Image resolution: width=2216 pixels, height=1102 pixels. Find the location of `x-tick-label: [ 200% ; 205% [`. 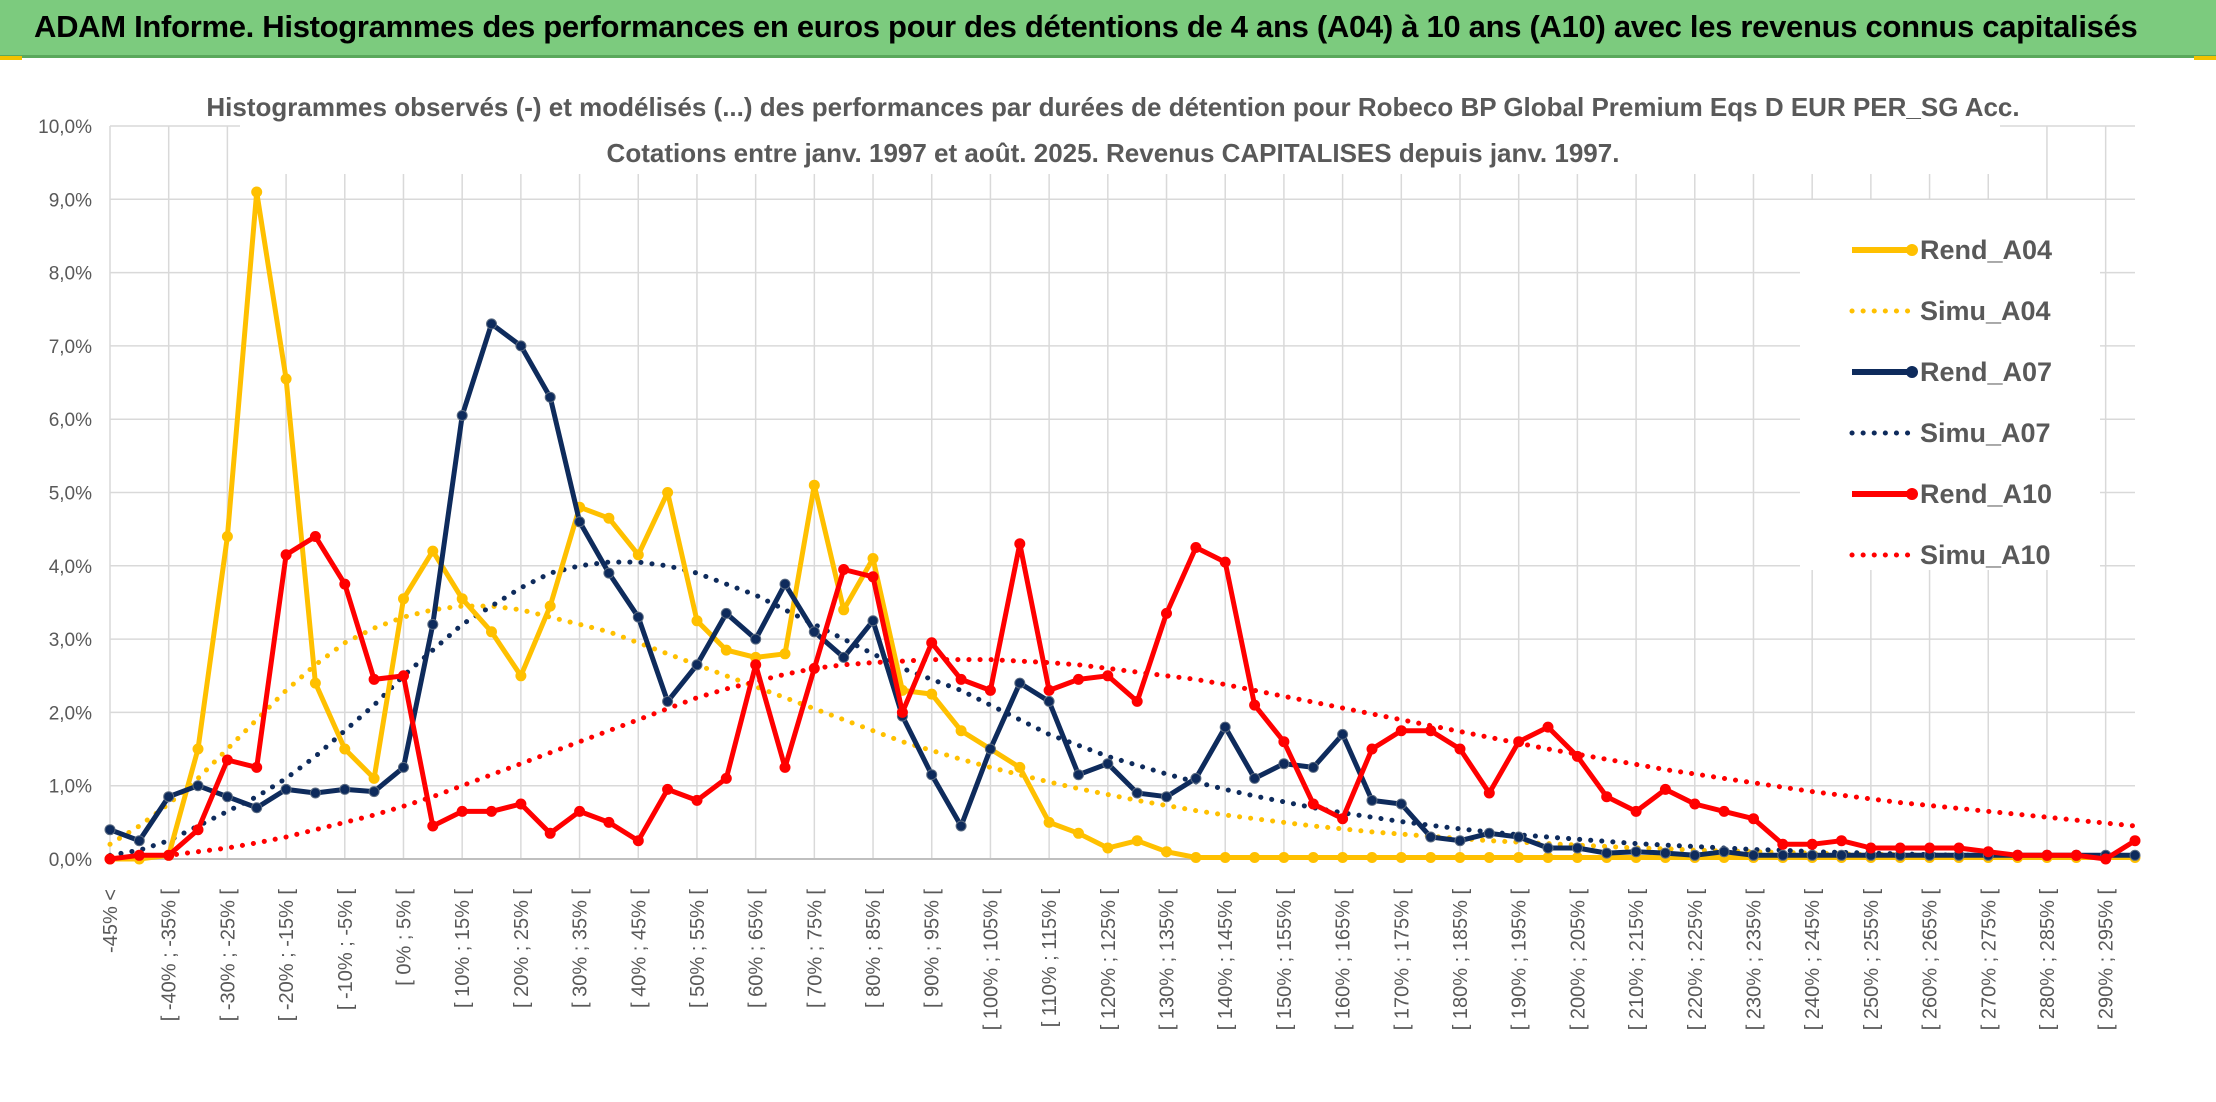

x-tick-label: [ 200% ; 205% [ is located at coordinates (1578, 960).